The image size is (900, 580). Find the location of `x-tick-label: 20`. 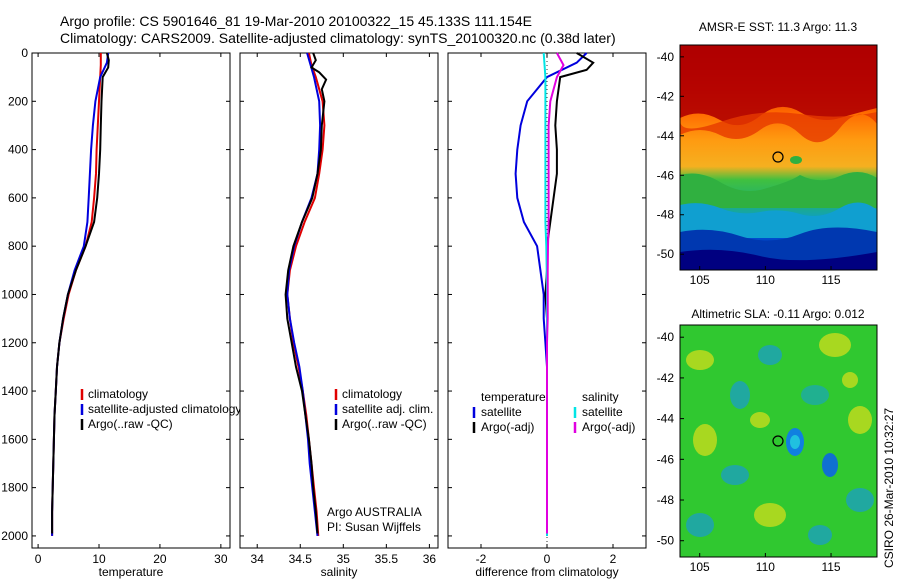

x-tick-label: 20 is located at coordinates (160, 559).